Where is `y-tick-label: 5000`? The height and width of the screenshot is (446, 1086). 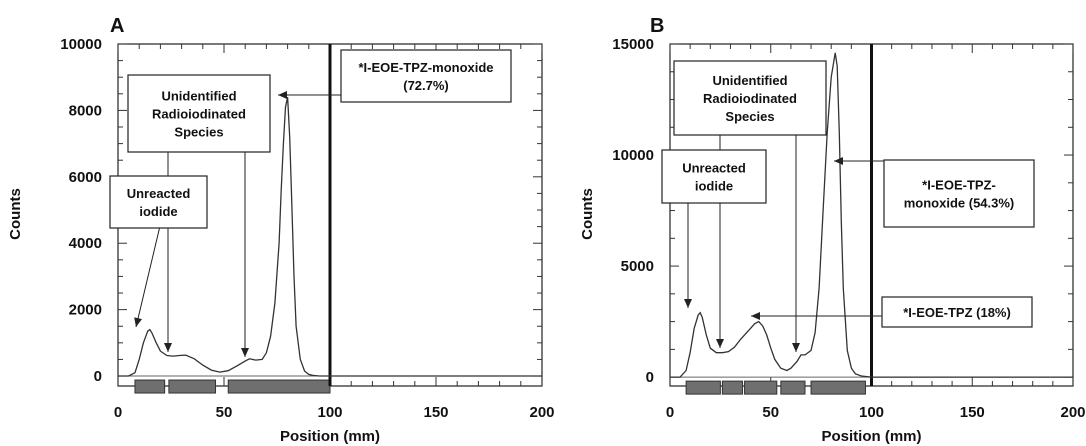 y-tick-label: 5000 is located at coordinates (637, 266).